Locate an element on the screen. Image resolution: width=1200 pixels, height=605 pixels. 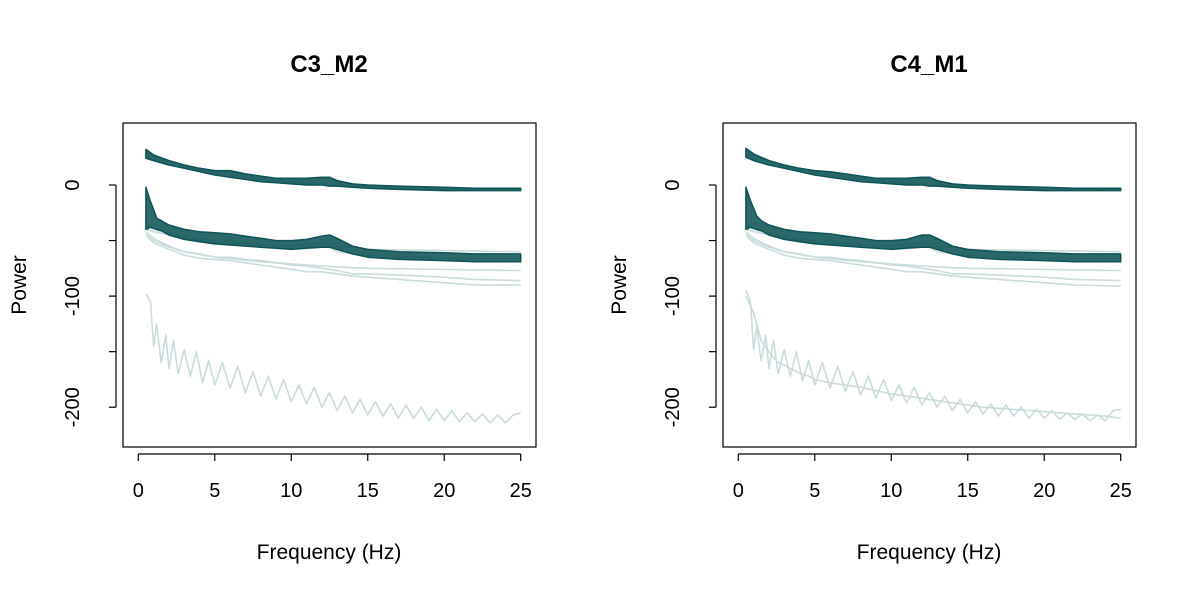
panel-title: C4_M1 is located at coordinates (928, 64).